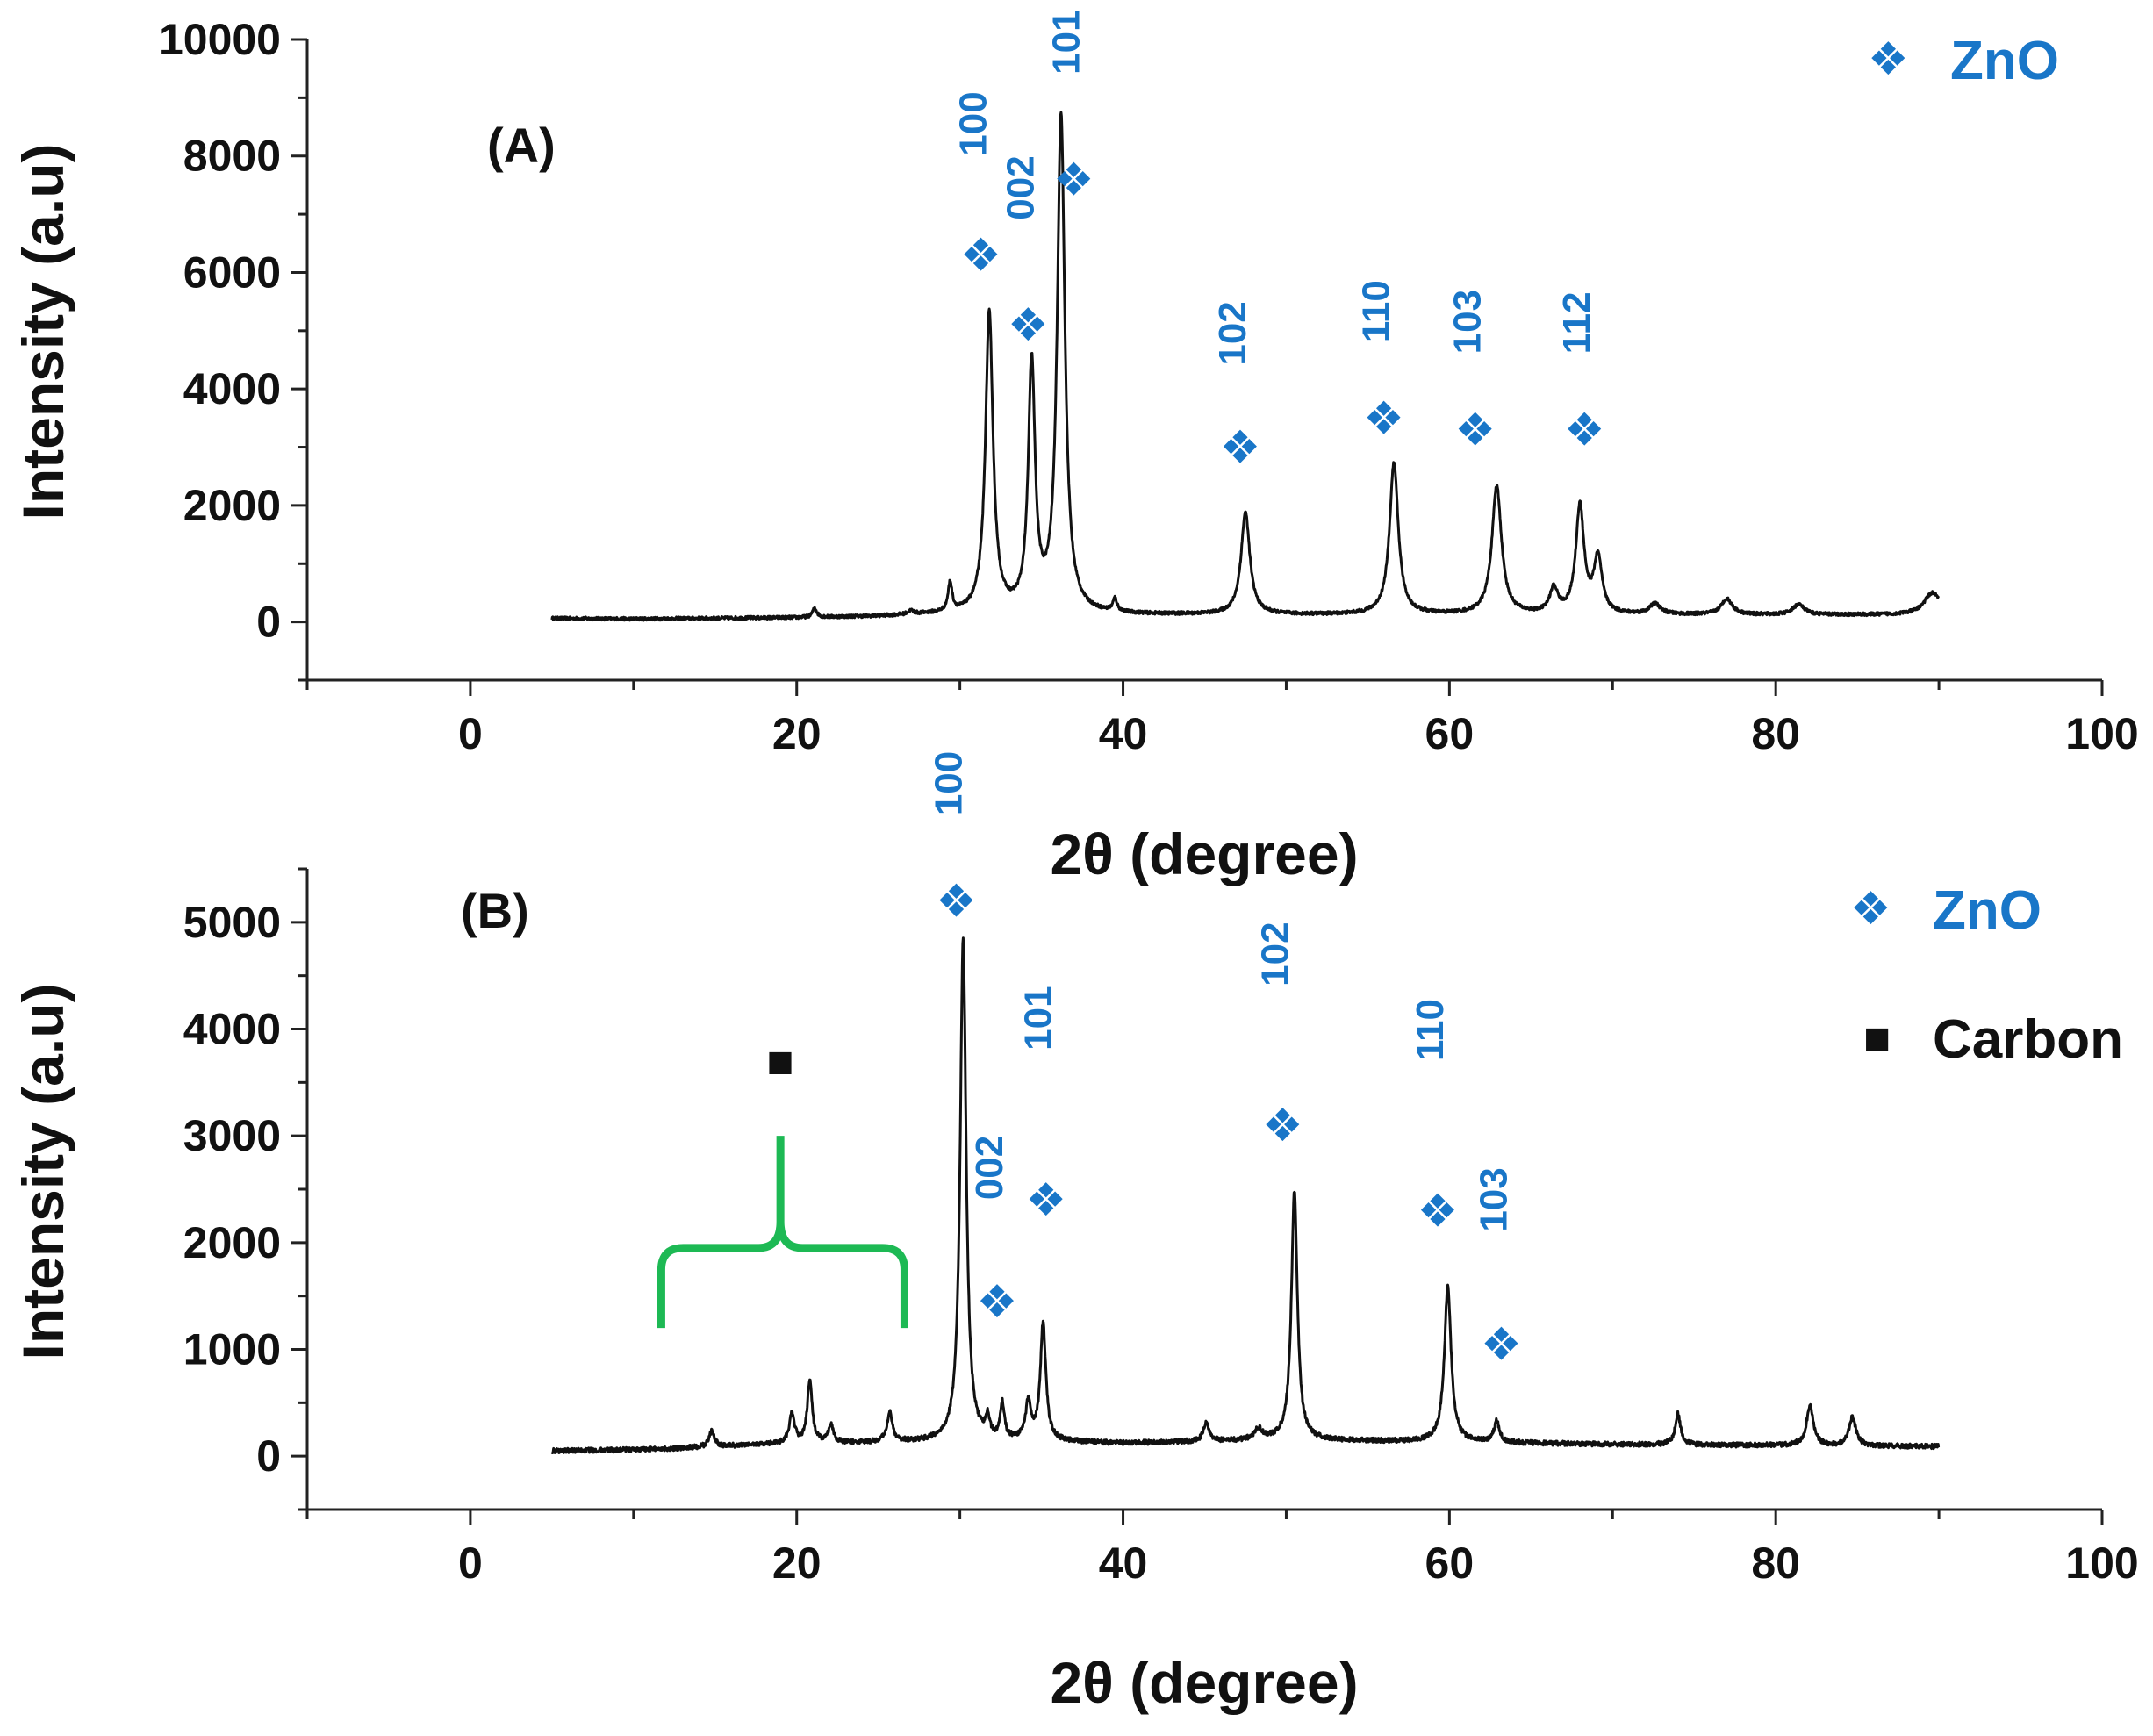  I want to click on panel-a-peak-label-101: 101, so click(1065, 42).